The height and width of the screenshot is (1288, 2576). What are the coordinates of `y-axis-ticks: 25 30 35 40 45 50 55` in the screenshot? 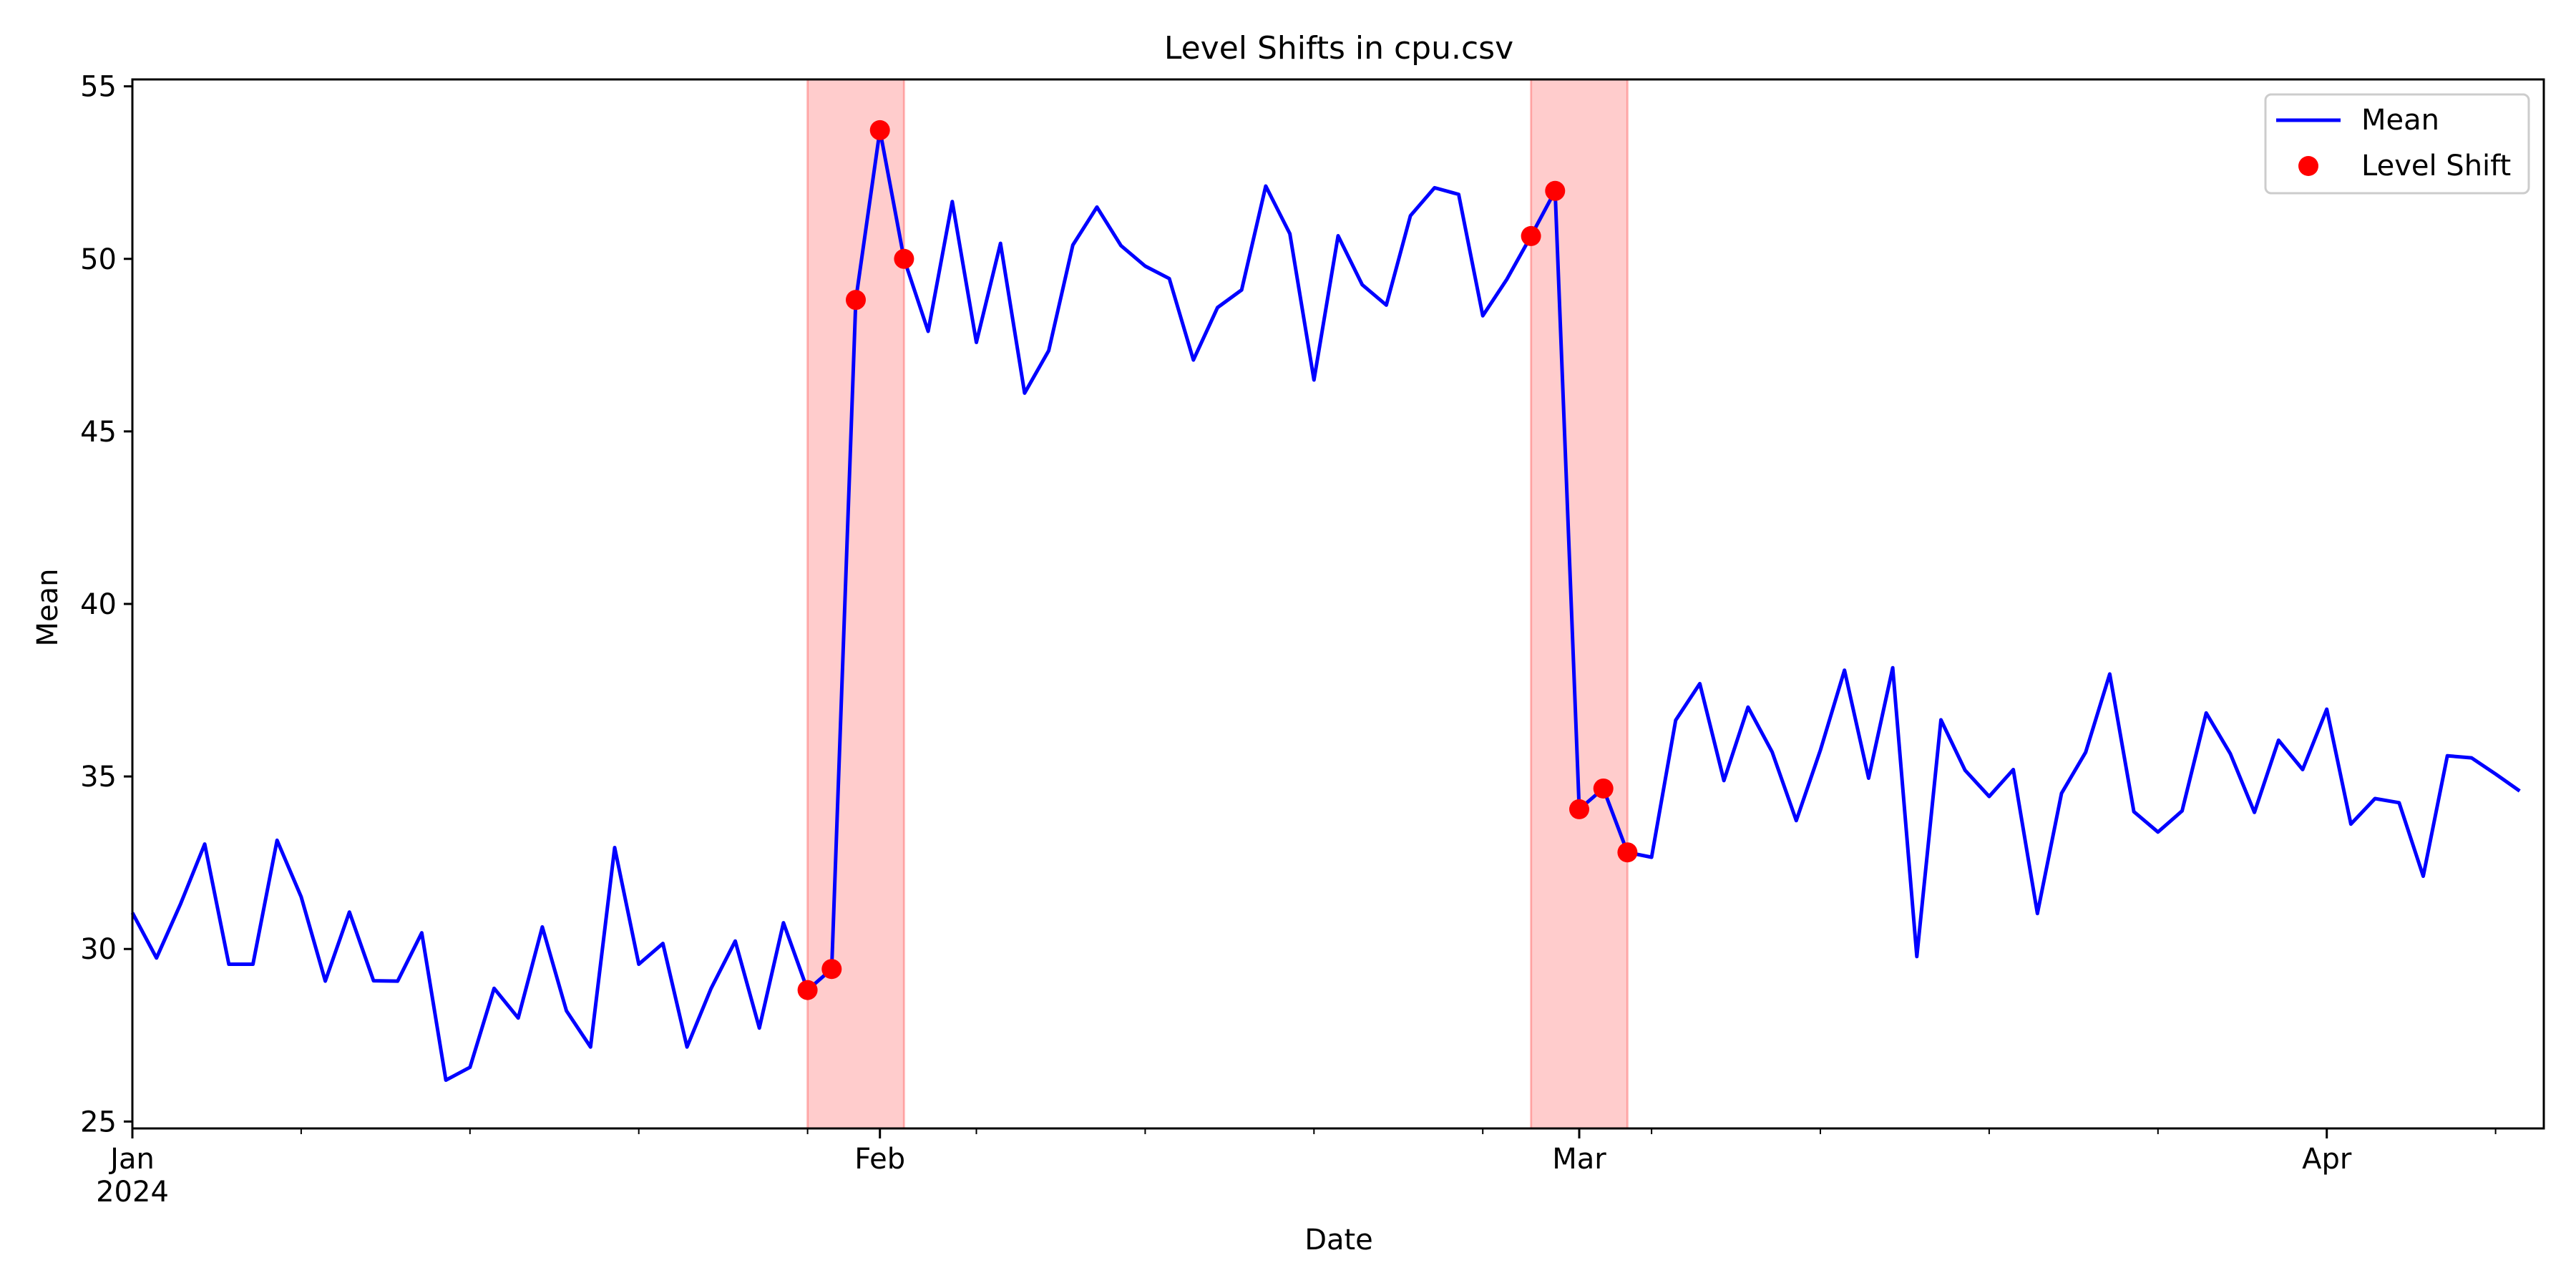 It's located at (106, 604).